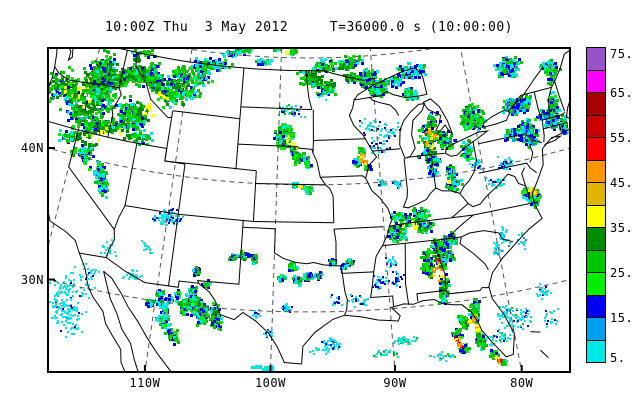  What do you see at coordinates (411, 225) in the screenshot?
I see `echo-region-tn-ky` at bounding box center [411, 225].